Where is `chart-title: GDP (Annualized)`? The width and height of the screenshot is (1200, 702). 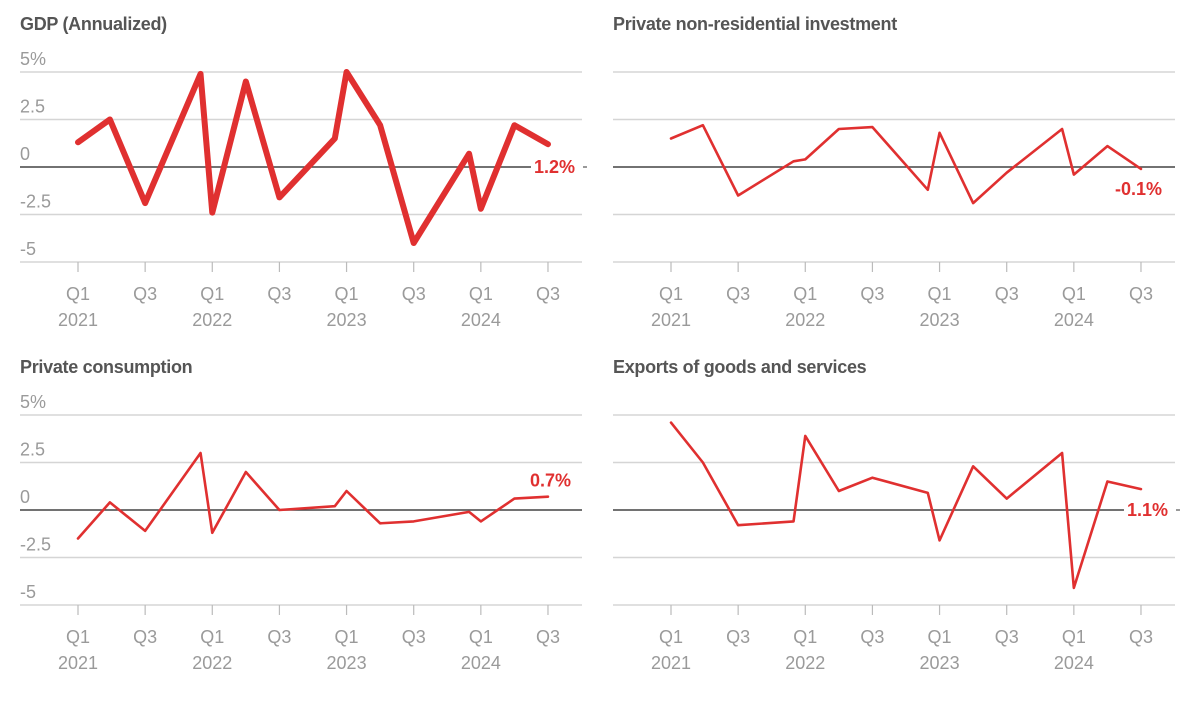 chart-title: GDP (Annualized) is located at coordinates (93, 24).